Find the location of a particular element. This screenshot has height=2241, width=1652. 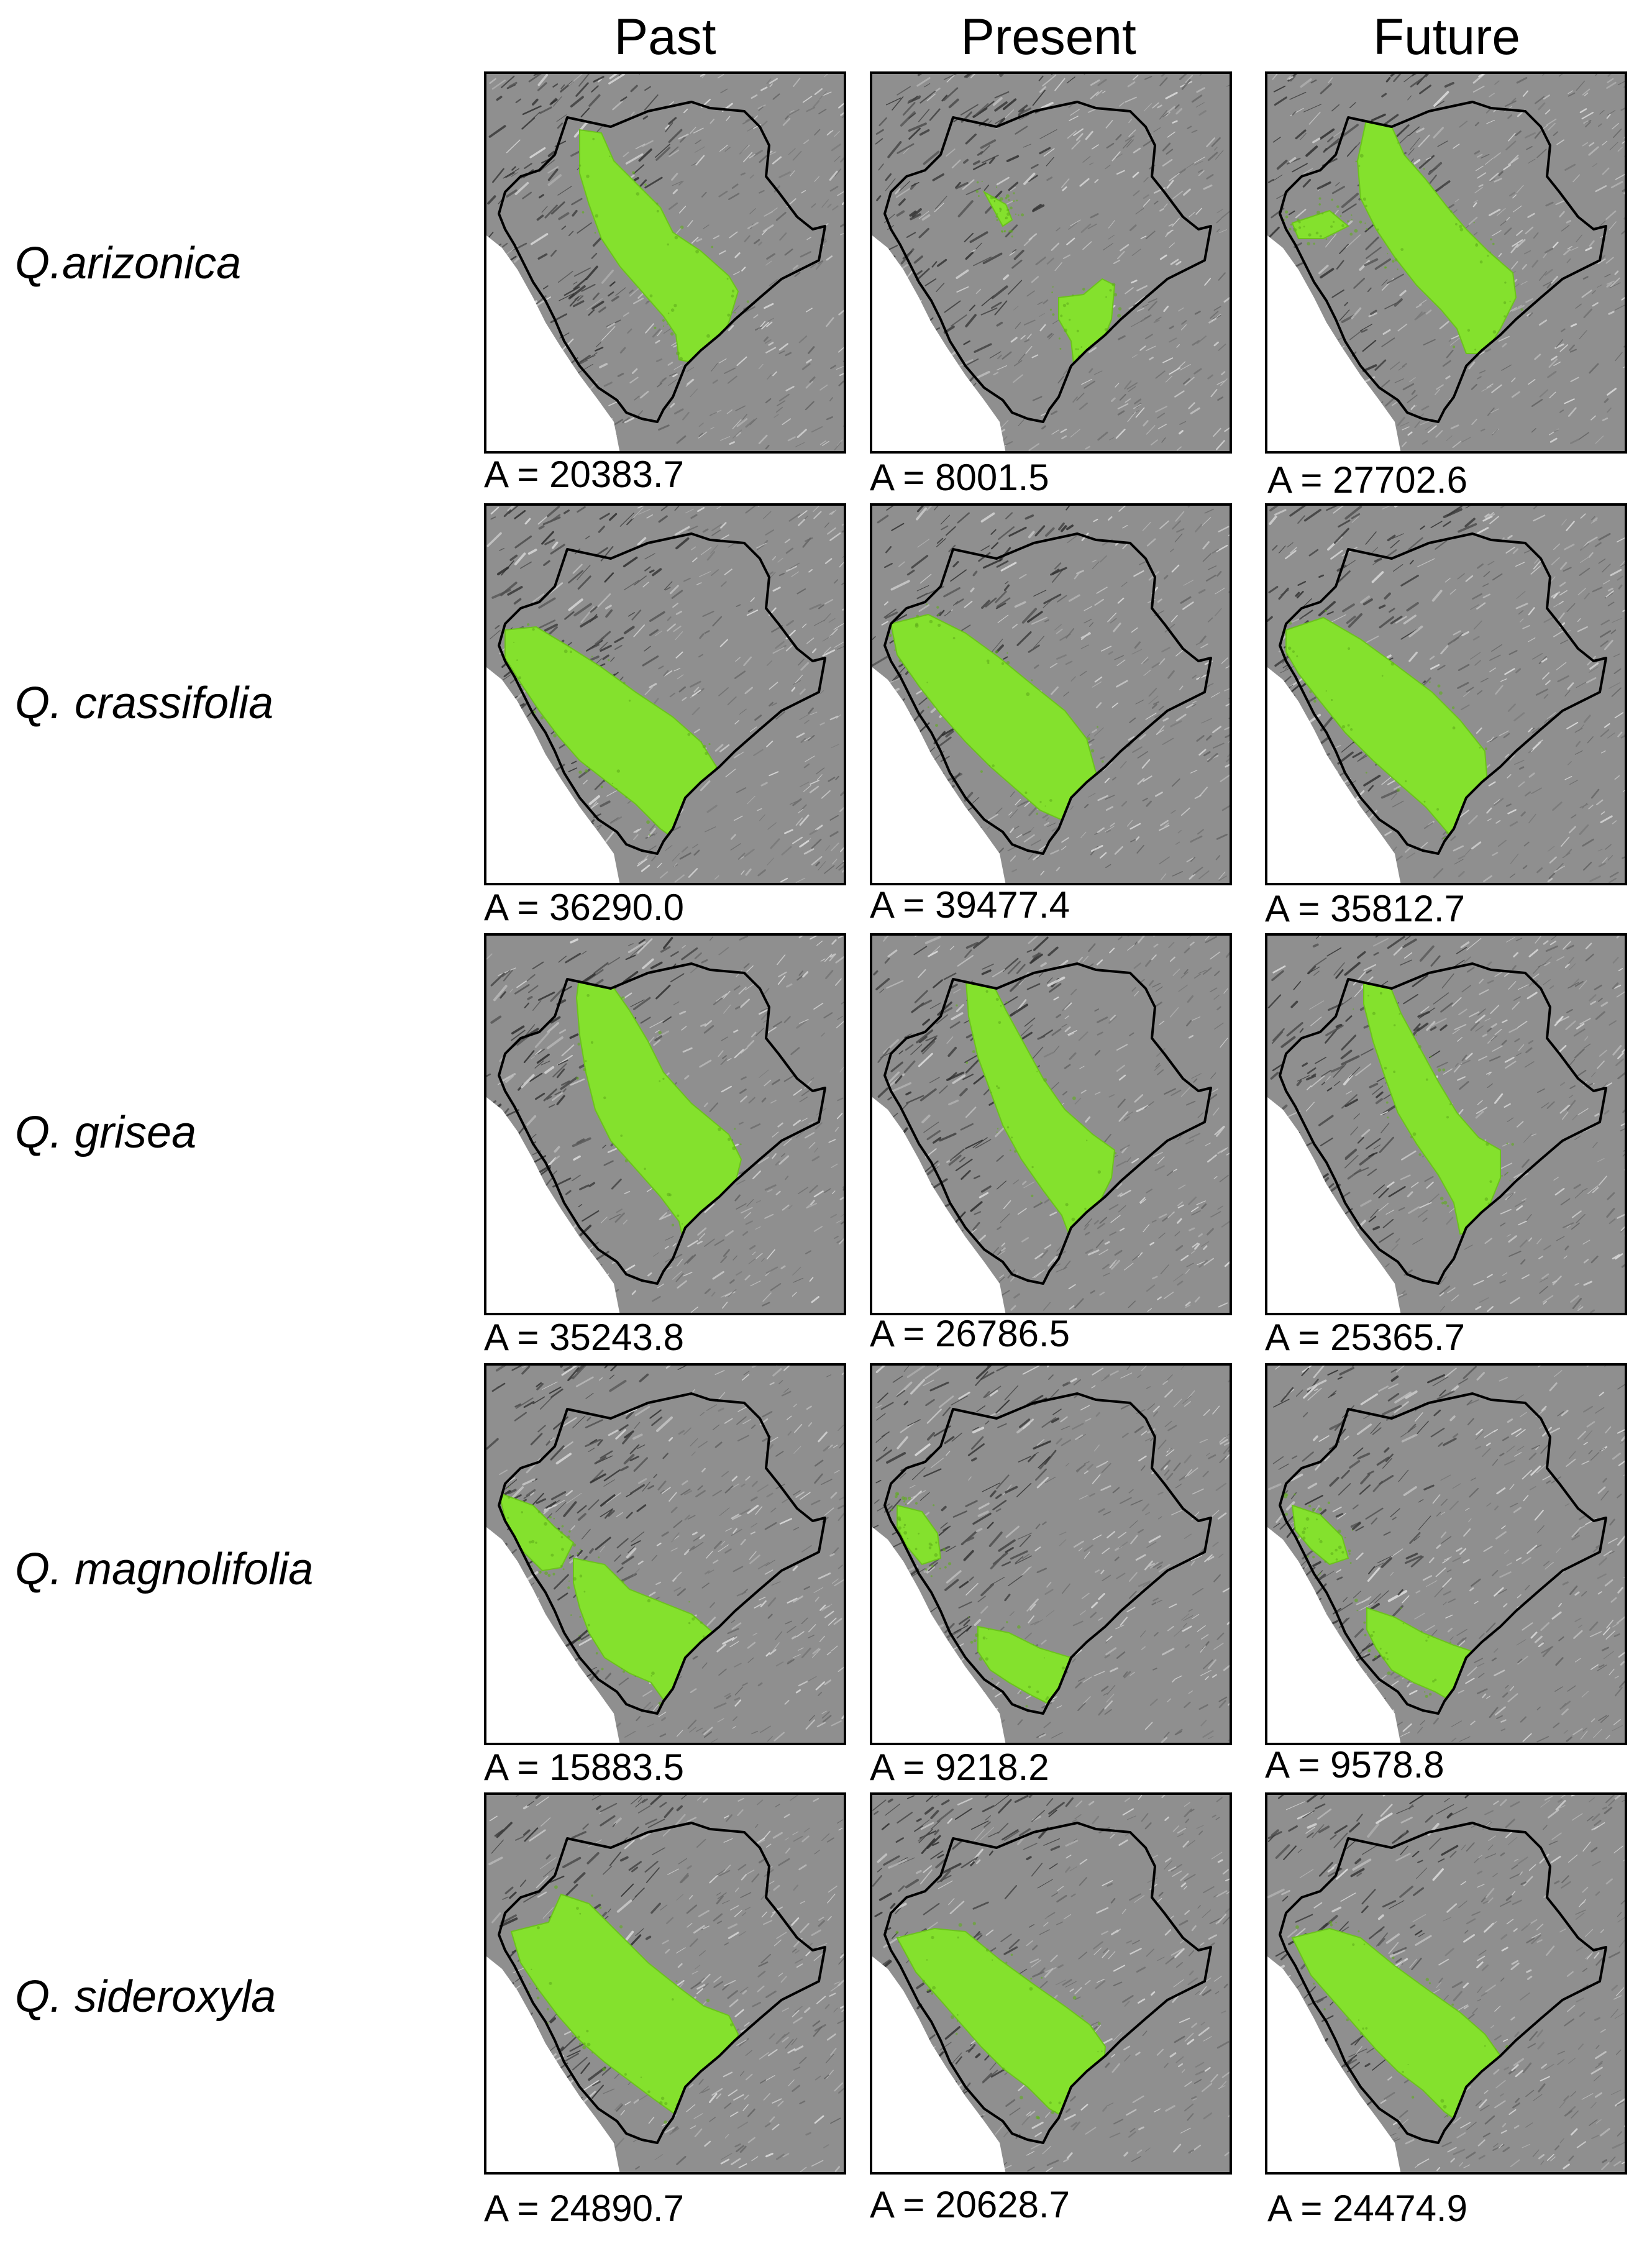

map-panel-q-magnolifolia-present is located at coordinates (1051, 1554).